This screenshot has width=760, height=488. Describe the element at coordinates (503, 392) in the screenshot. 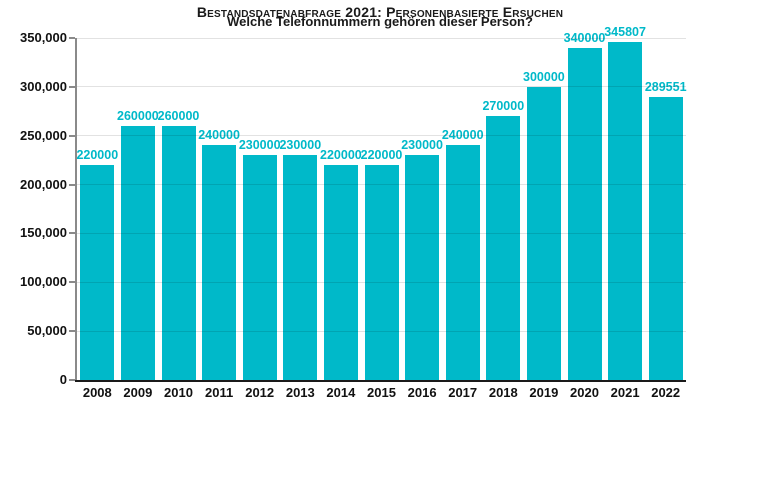

I see `x-tick-label: 2018` at that location.